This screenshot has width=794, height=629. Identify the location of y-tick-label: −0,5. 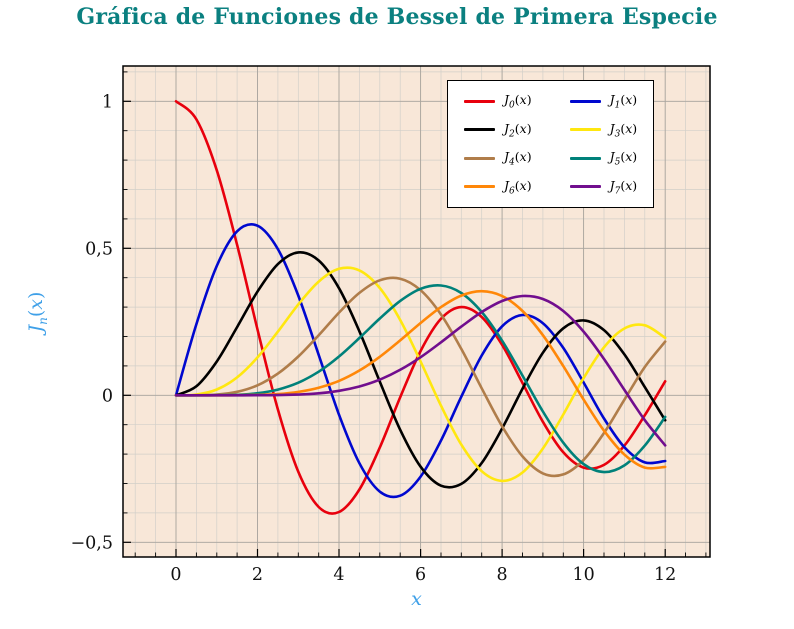
(92, 543).